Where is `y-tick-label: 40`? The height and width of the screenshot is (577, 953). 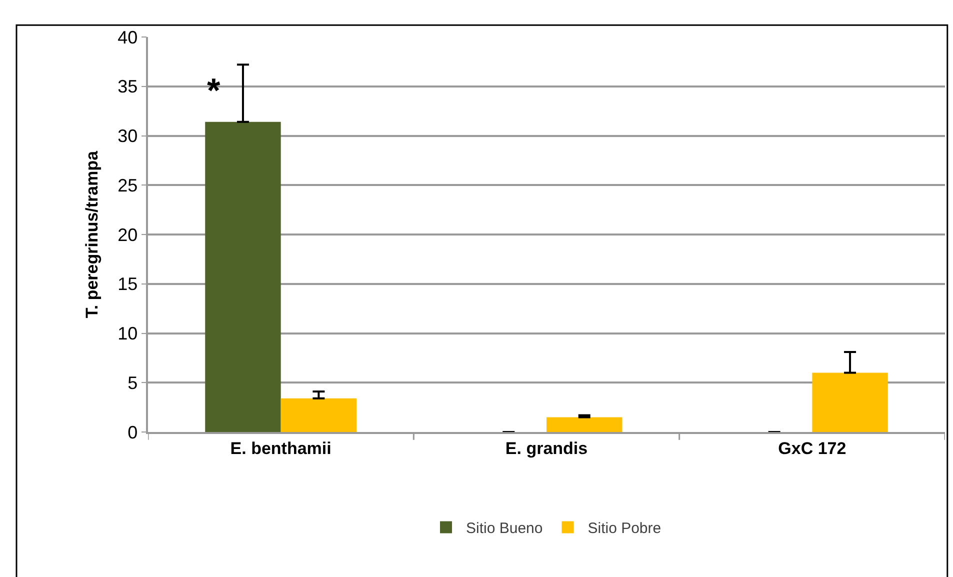 y-tick-label: 40 is located at coordinates (128, 37).